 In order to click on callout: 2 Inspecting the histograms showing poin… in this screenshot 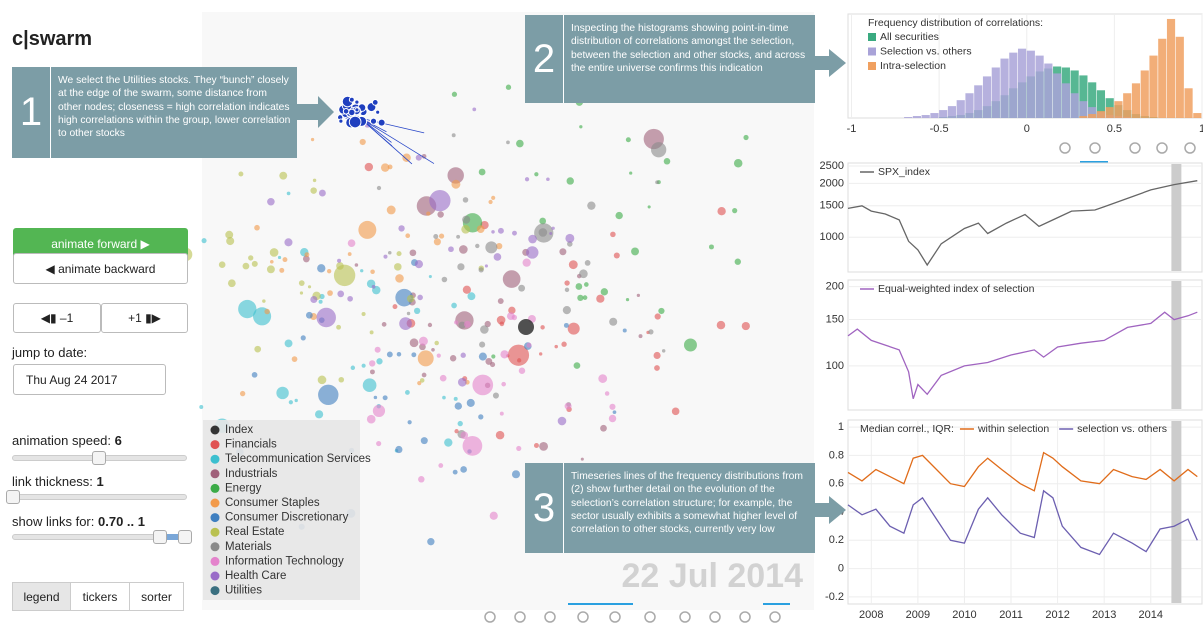, I will do `click(670, 59)`.